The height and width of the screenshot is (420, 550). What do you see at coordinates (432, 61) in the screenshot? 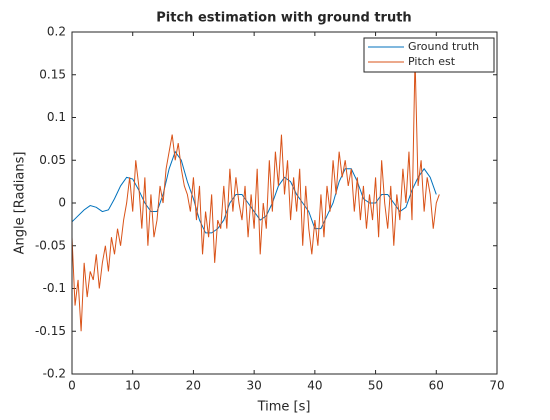
I see `legend-label: Pitch est` at bounding box center [432, 61].